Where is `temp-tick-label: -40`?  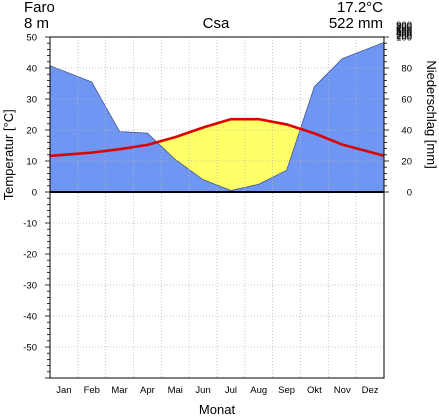 temp-tick-label: -40 is located at coordinates (30, 317).